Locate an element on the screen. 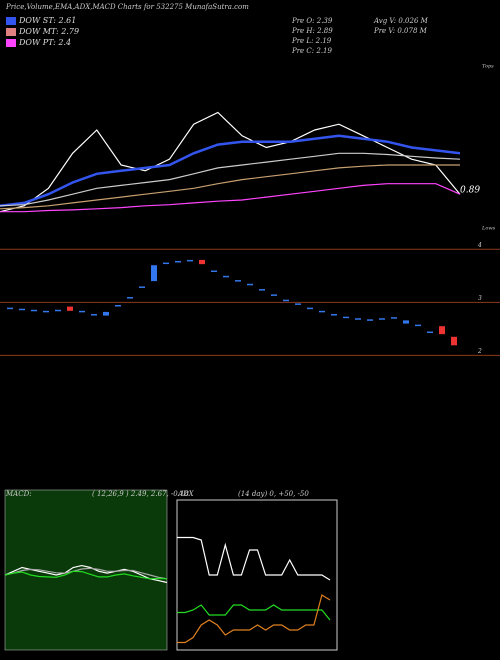  legend-label: DOW PT: 2.4 is located at coordinates (44, 42).